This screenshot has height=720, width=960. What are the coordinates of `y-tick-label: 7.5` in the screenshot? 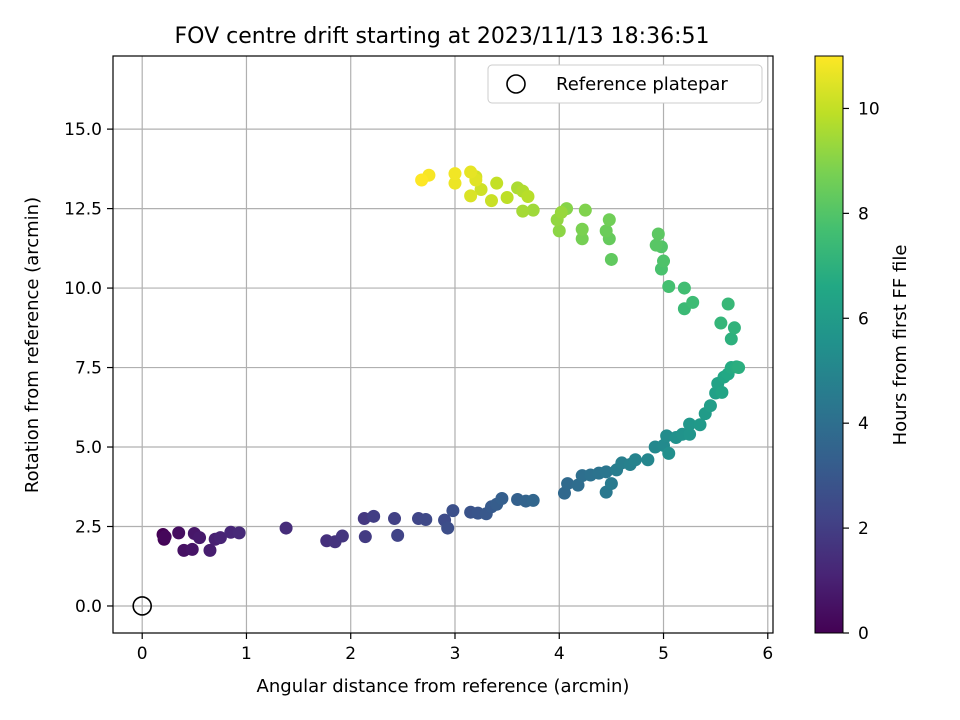 It's located at (88, 369).